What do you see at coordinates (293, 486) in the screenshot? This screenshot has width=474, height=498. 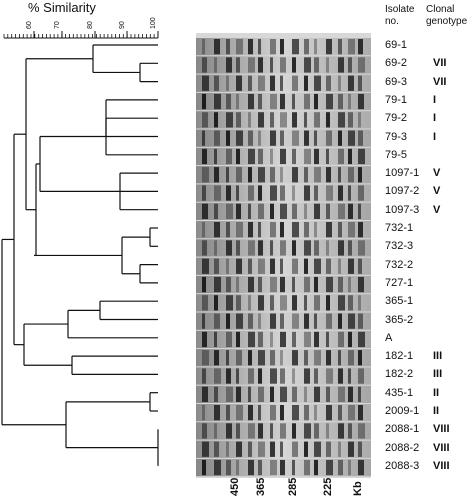 I see `size-marker-label: 285` at bounding box center [293, 486].